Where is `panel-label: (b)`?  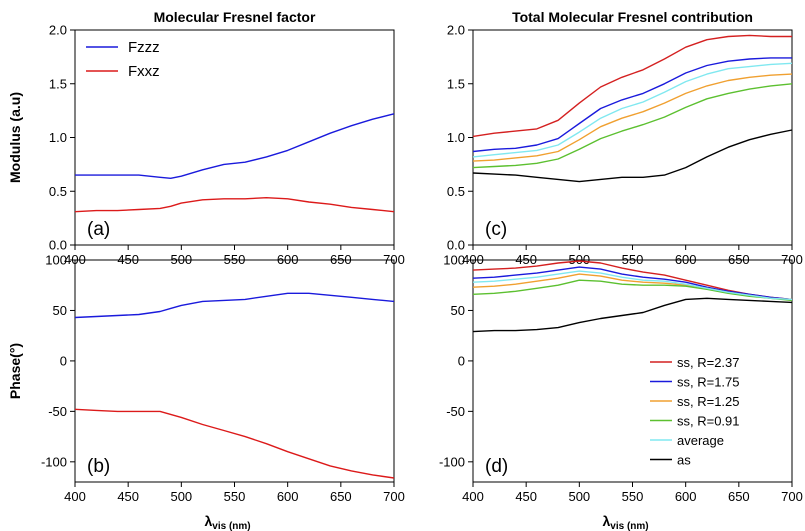
panel-label: (b) is located at coordinates (98, 466).